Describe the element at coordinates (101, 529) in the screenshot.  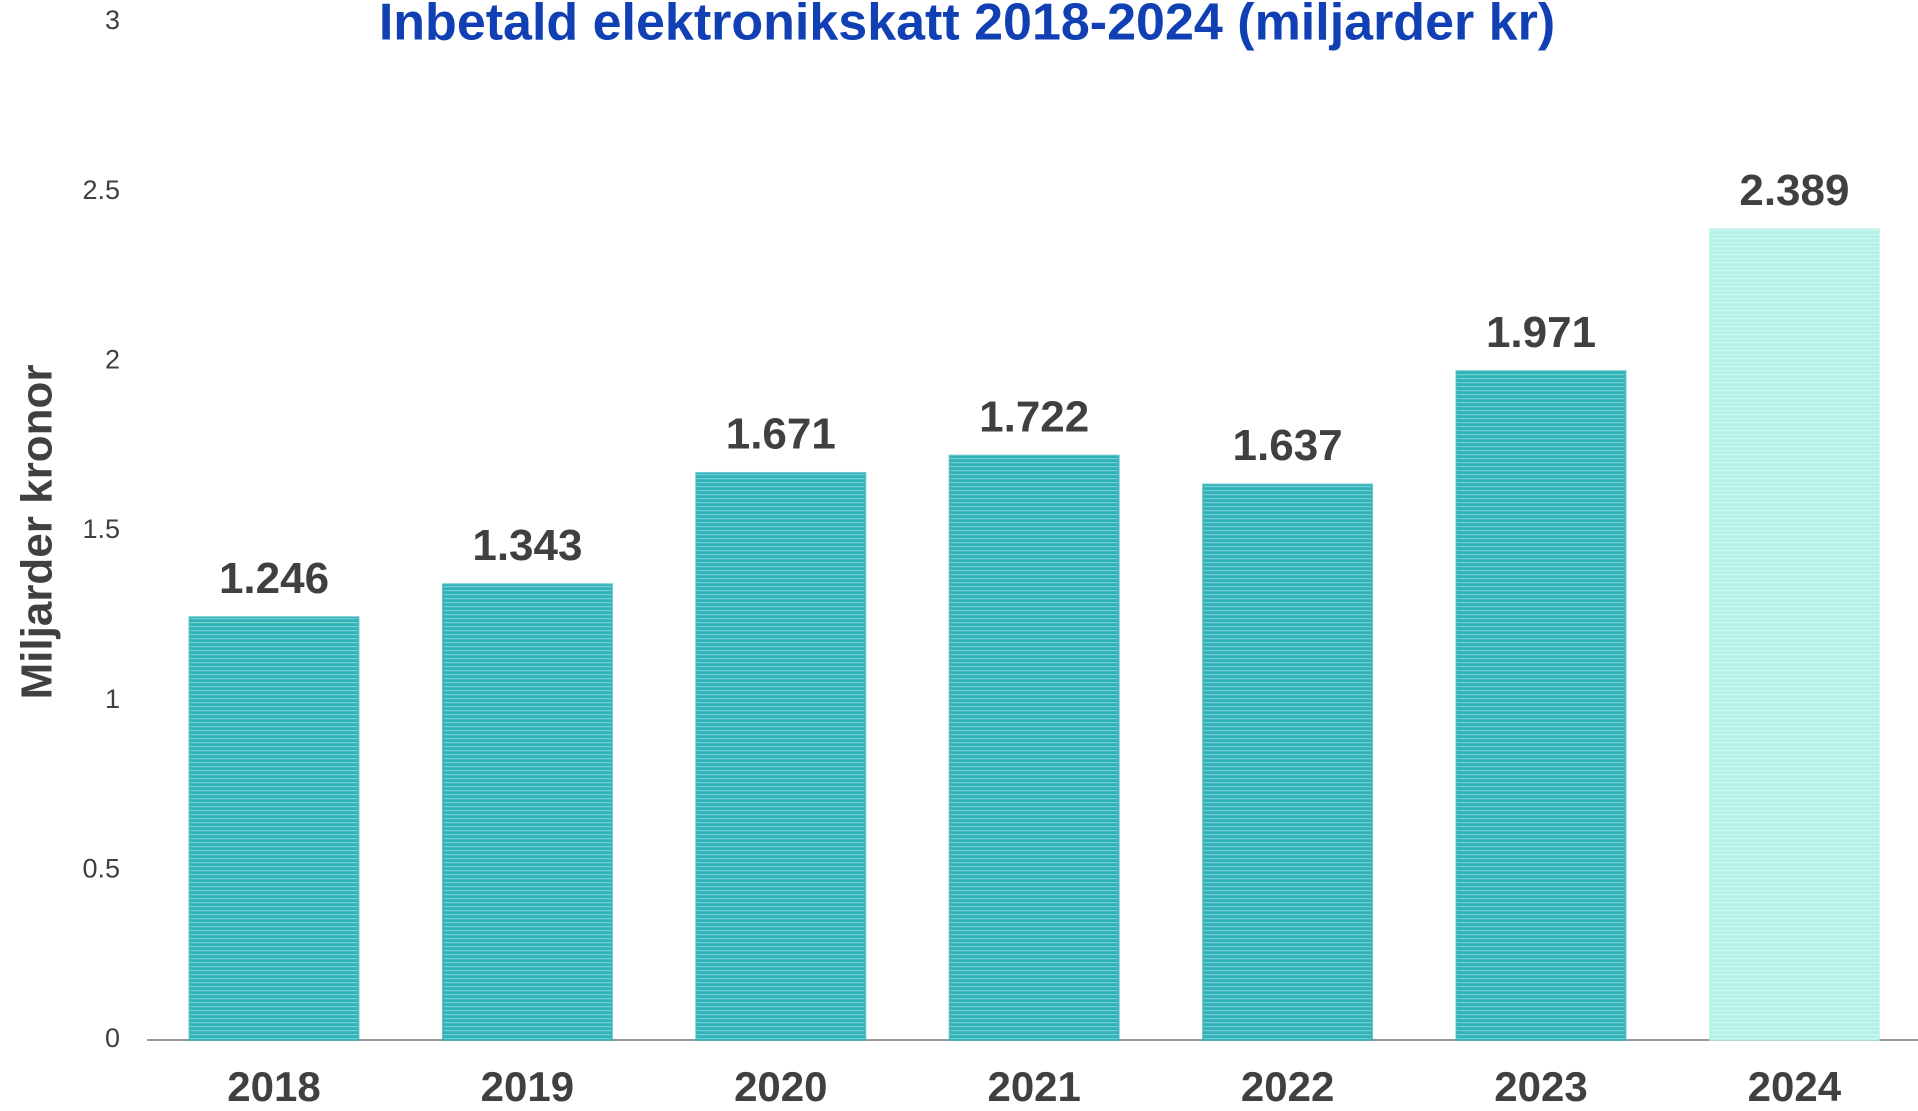
I see `y-tick-label: 1.5` at that location.